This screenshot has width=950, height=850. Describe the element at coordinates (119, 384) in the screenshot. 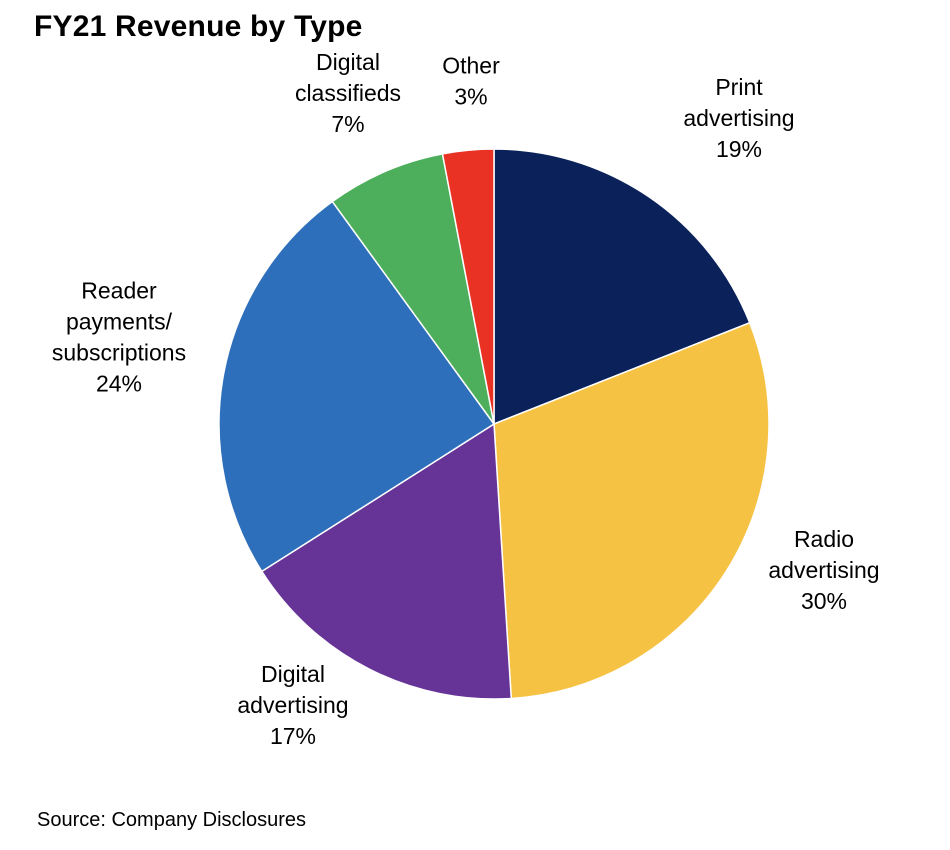

I see `slice-value-label: 24%` at that location.